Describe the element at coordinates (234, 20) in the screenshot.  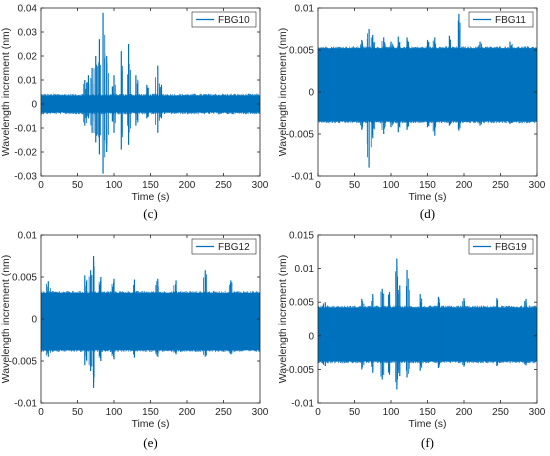
I see `legend-label: FBG10` at that location.